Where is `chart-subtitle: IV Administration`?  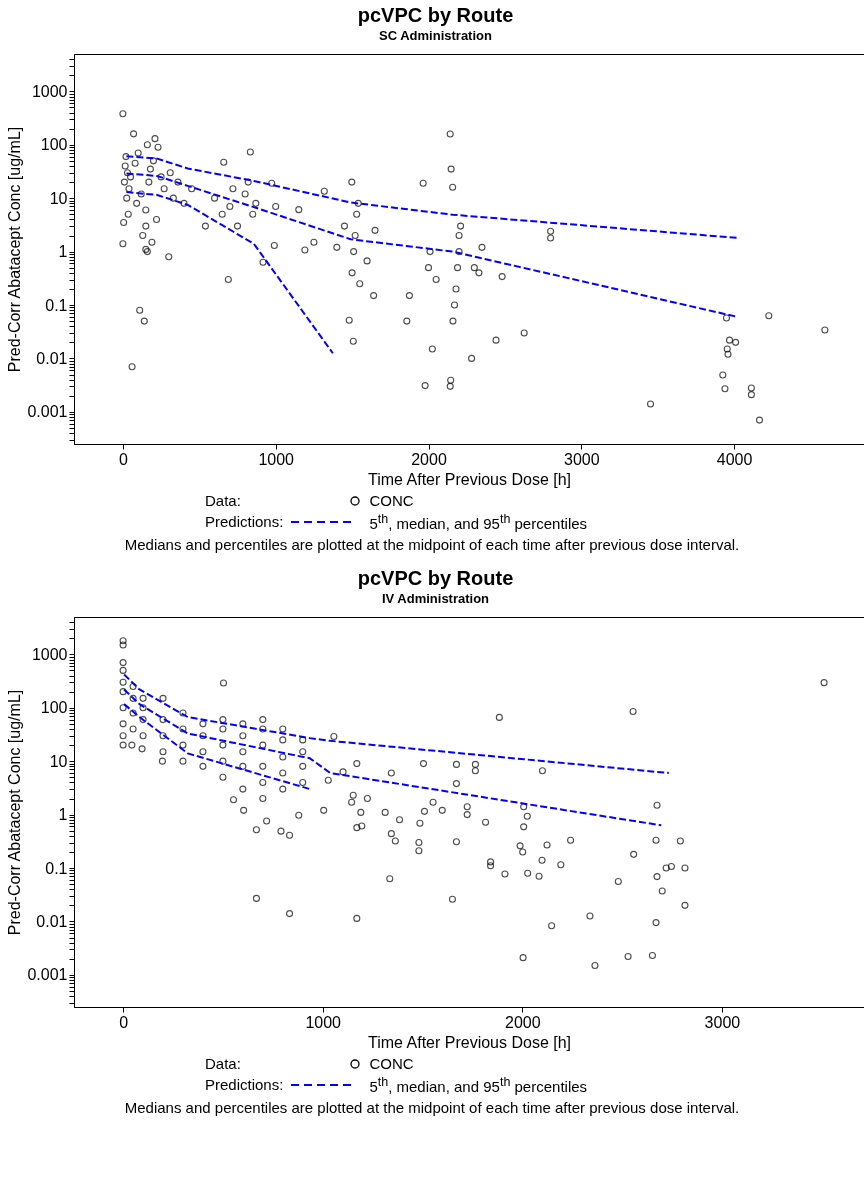
chart-subtitle: IV Administration is located at coordinates (435, 599).